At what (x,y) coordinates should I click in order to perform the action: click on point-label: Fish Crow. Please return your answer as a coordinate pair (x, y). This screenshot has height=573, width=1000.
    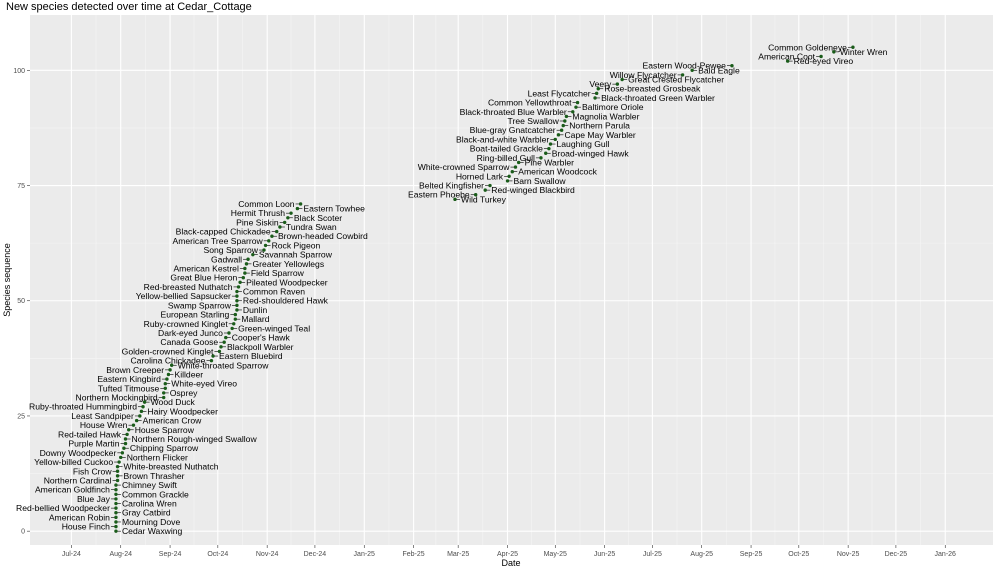
    Looking at the image, I should click on (92, 471).